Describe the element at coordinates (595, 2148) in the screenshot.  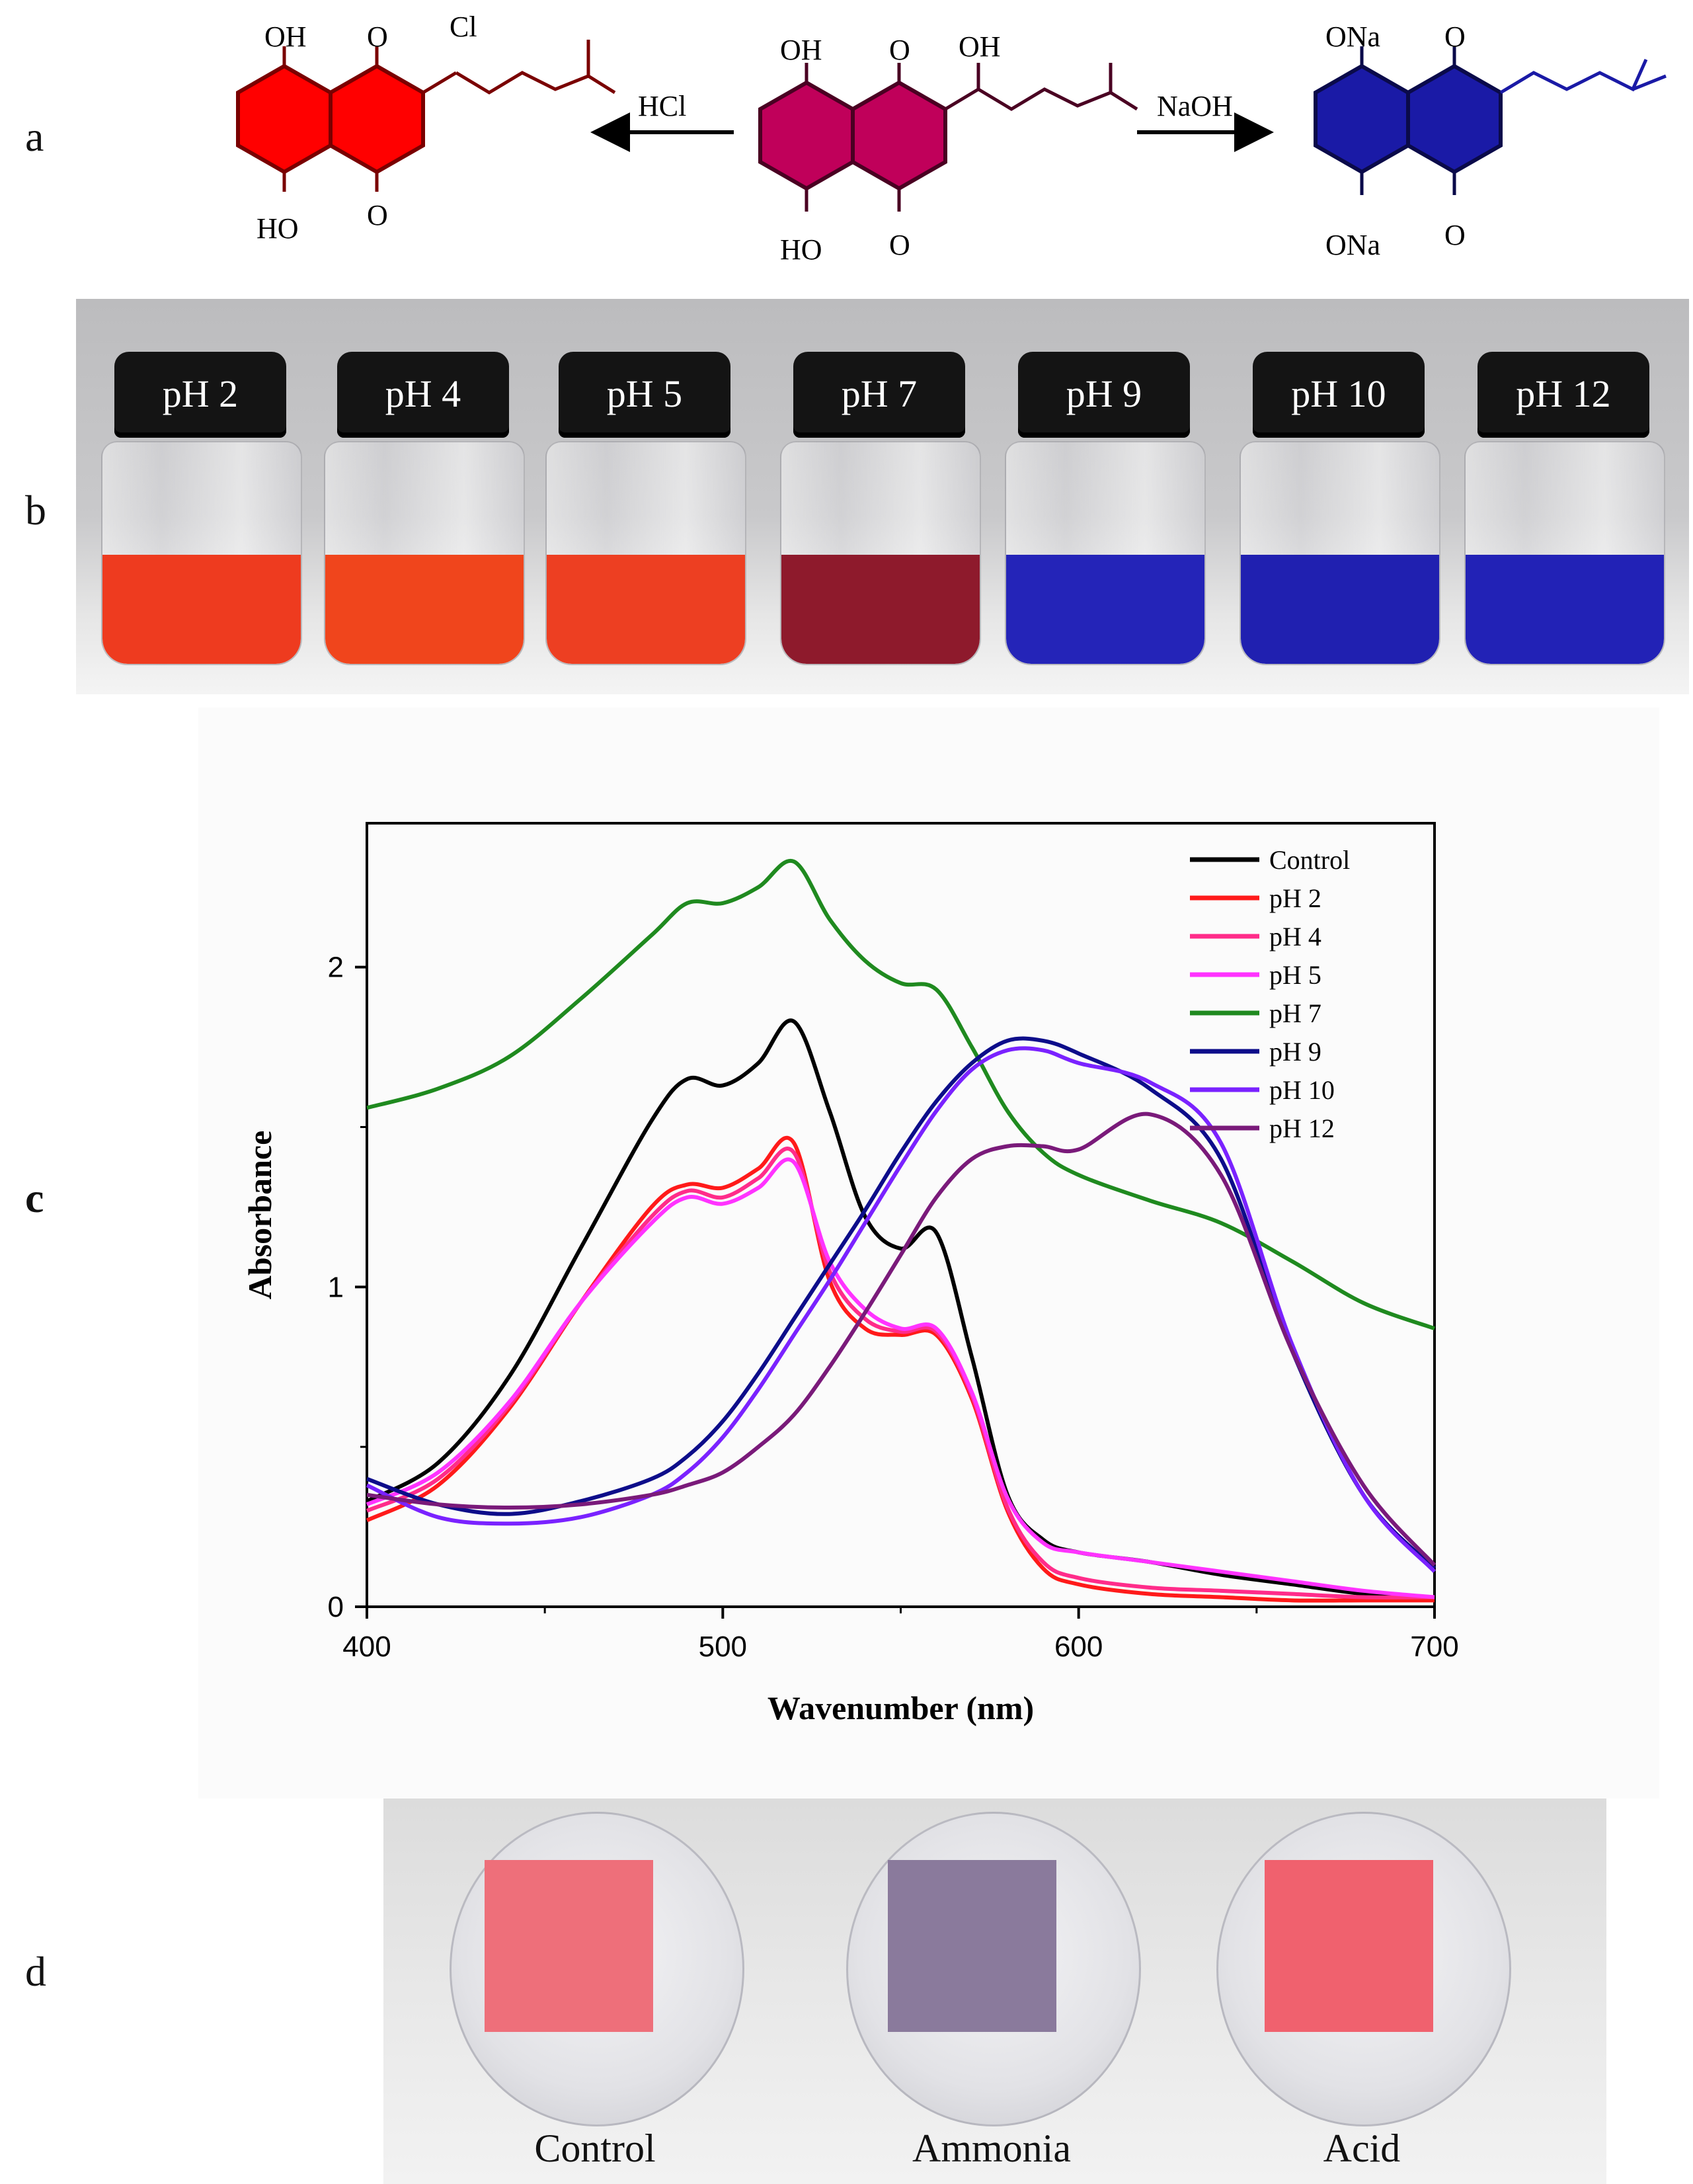
I see `dish-label-control: Control` at that location.